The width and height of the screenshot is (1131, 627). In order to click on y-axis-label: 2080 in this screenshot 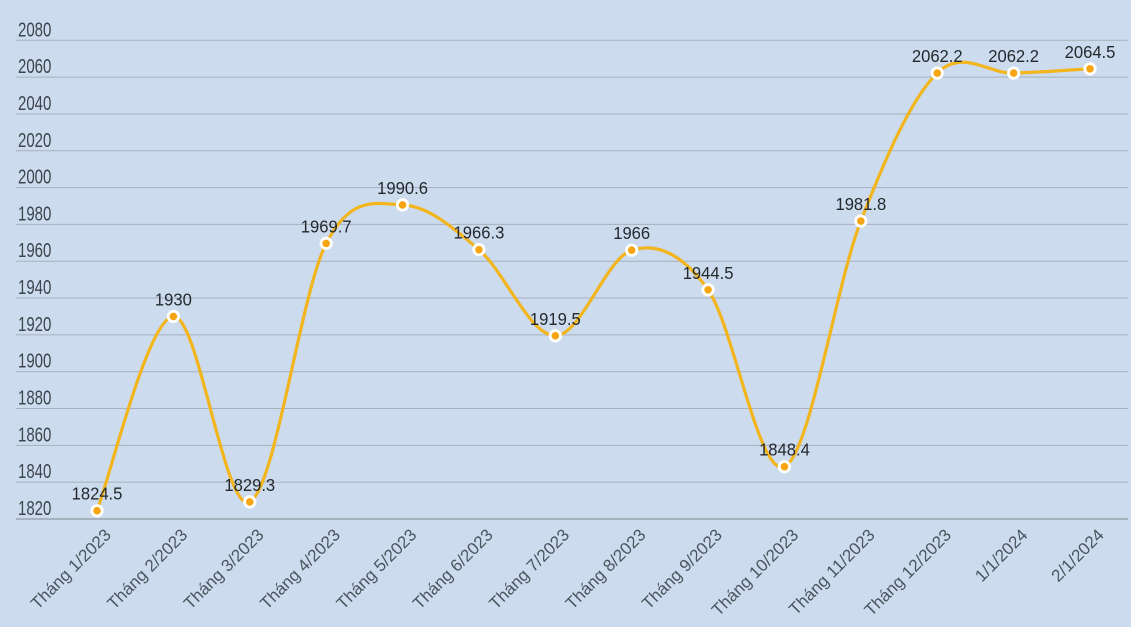, I will do `click(34, 29)`.